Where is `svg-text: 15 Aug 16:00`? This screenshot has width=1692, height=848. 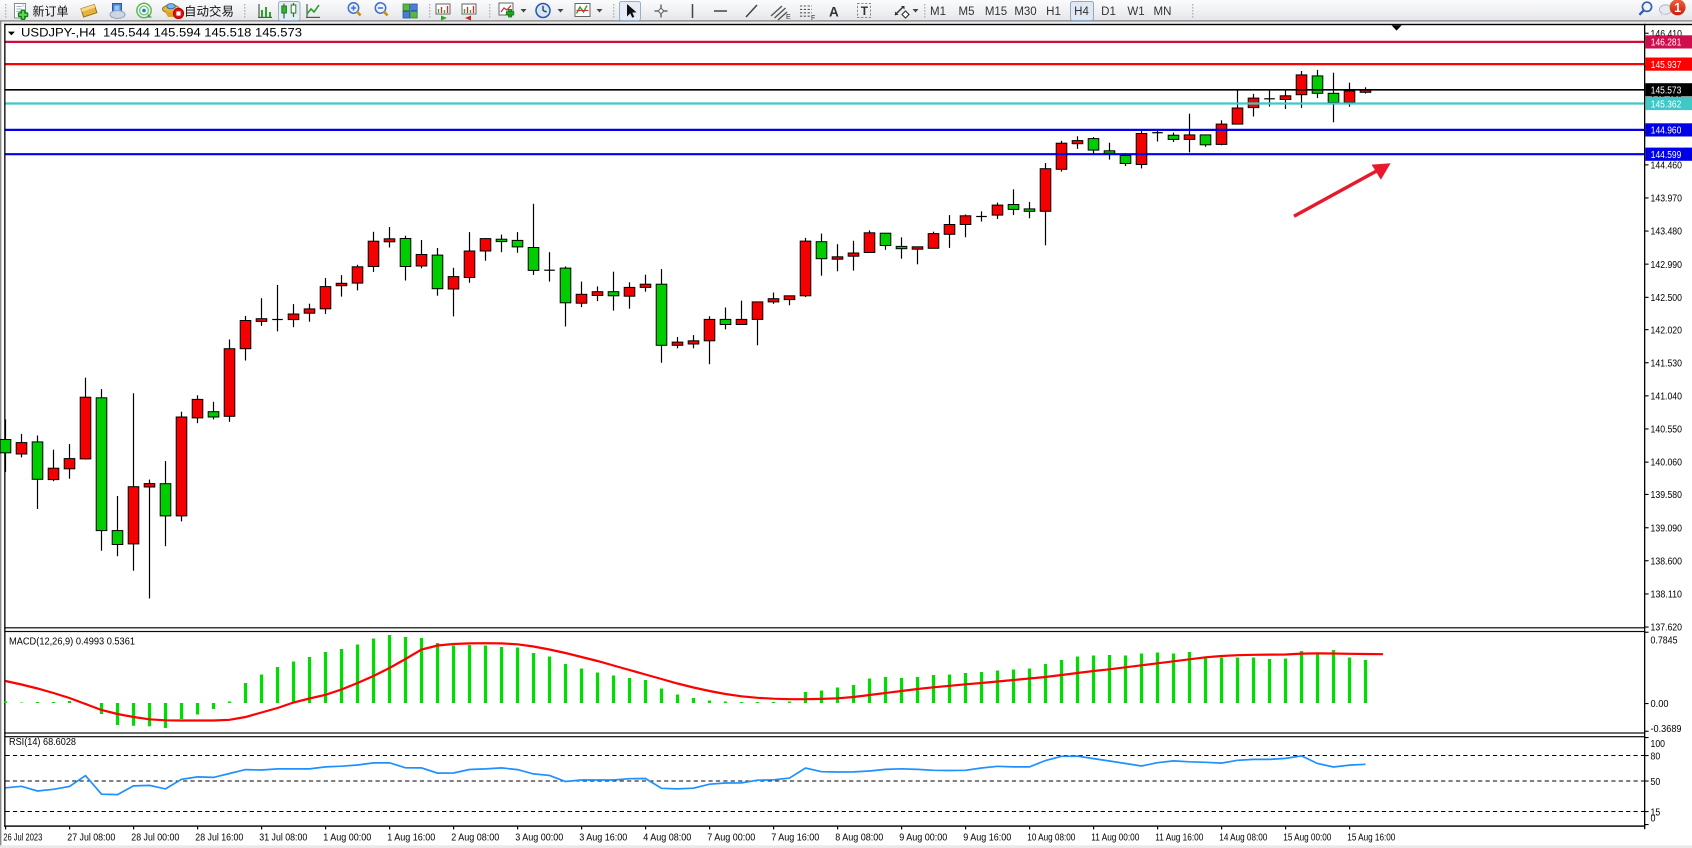
svg-text: 15 Aug 16:00 is located at coordinates (1371, 837).